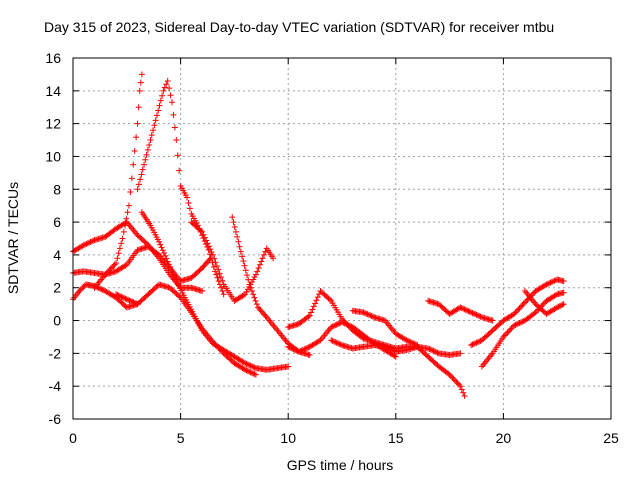 The image size is (640, 480). What do you see at coordinates (611, 438) in the screenshot?
I see `x-tick-label: 25` at bounding box center [611, 438].